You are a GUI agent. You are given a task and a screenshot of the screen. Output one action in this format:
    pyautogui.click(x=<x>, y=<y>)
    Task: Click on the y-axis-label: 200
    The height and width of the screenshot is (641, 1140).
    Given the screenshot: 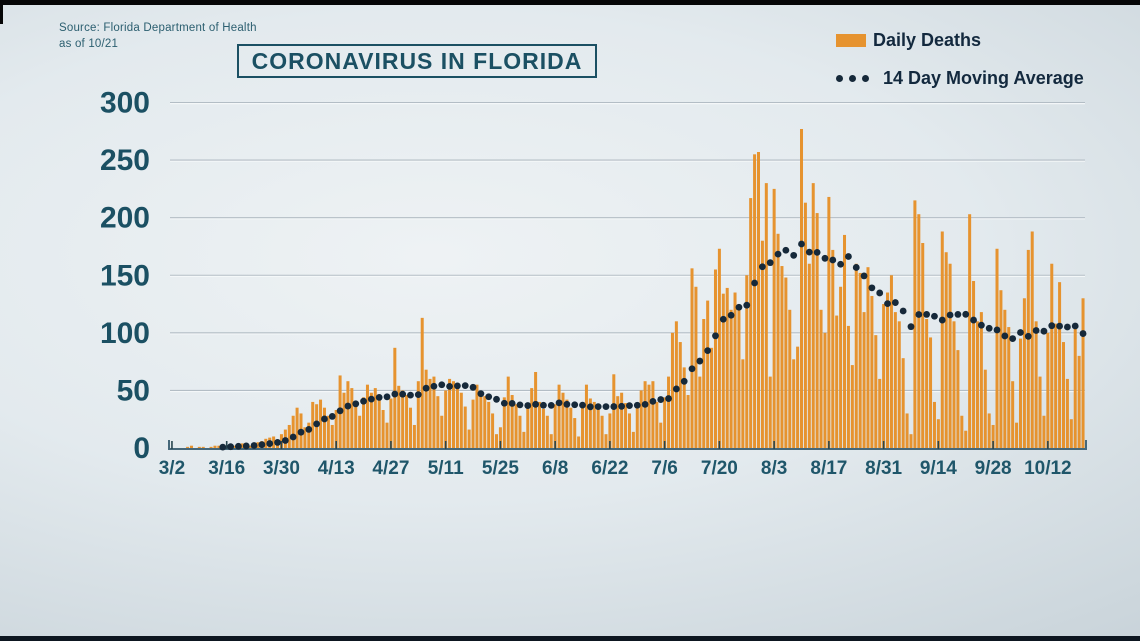 What is the action you would take?
    pyautogui.click(x=125, y=218)
    